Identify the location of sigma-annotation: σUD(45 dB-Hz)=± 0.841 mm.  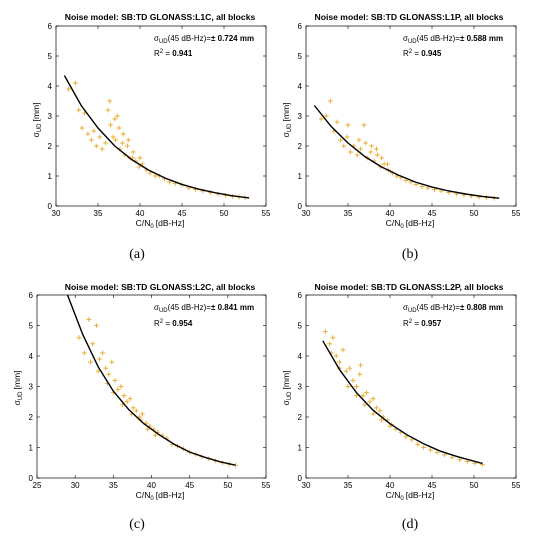
(204, 308).